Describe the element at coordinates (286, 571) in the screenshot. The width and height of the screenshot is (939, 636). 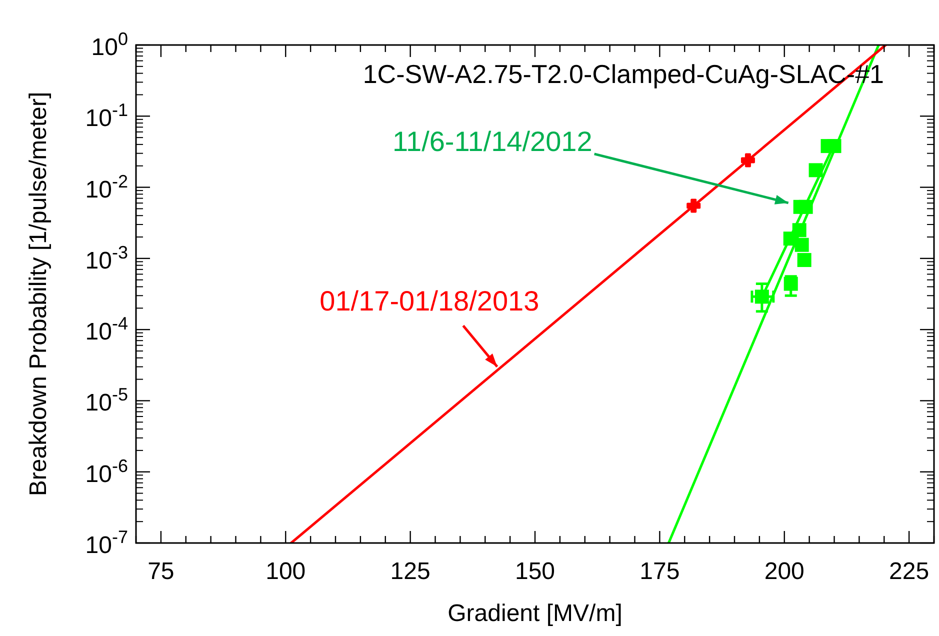
I see `x-tick-label: 100` at that location.